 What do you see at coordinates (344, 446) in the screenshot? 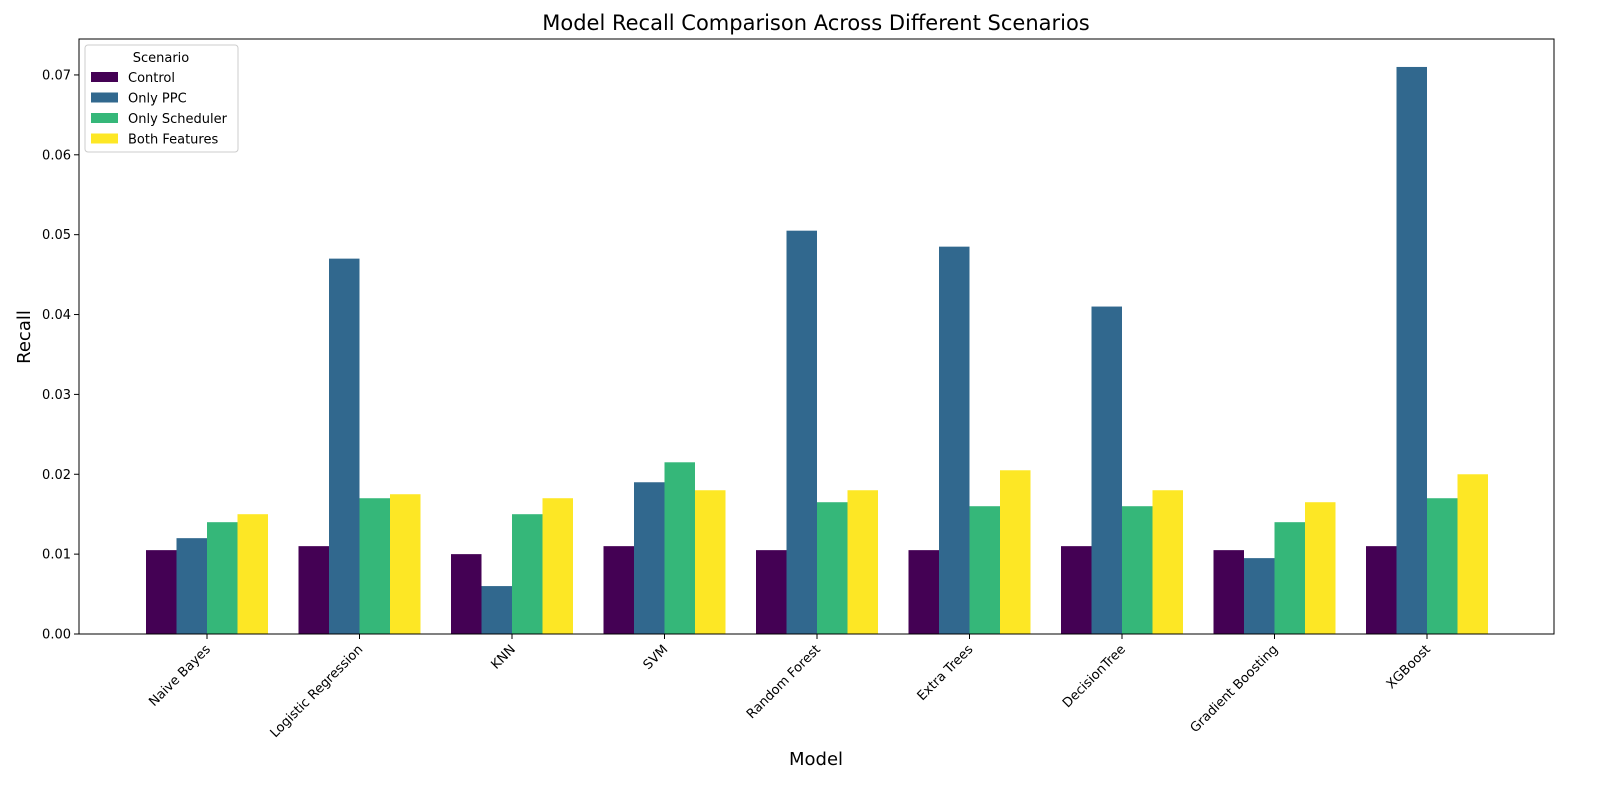
I see `bar-only-ppc-logistic-regression` at bounding box center [344, 446].